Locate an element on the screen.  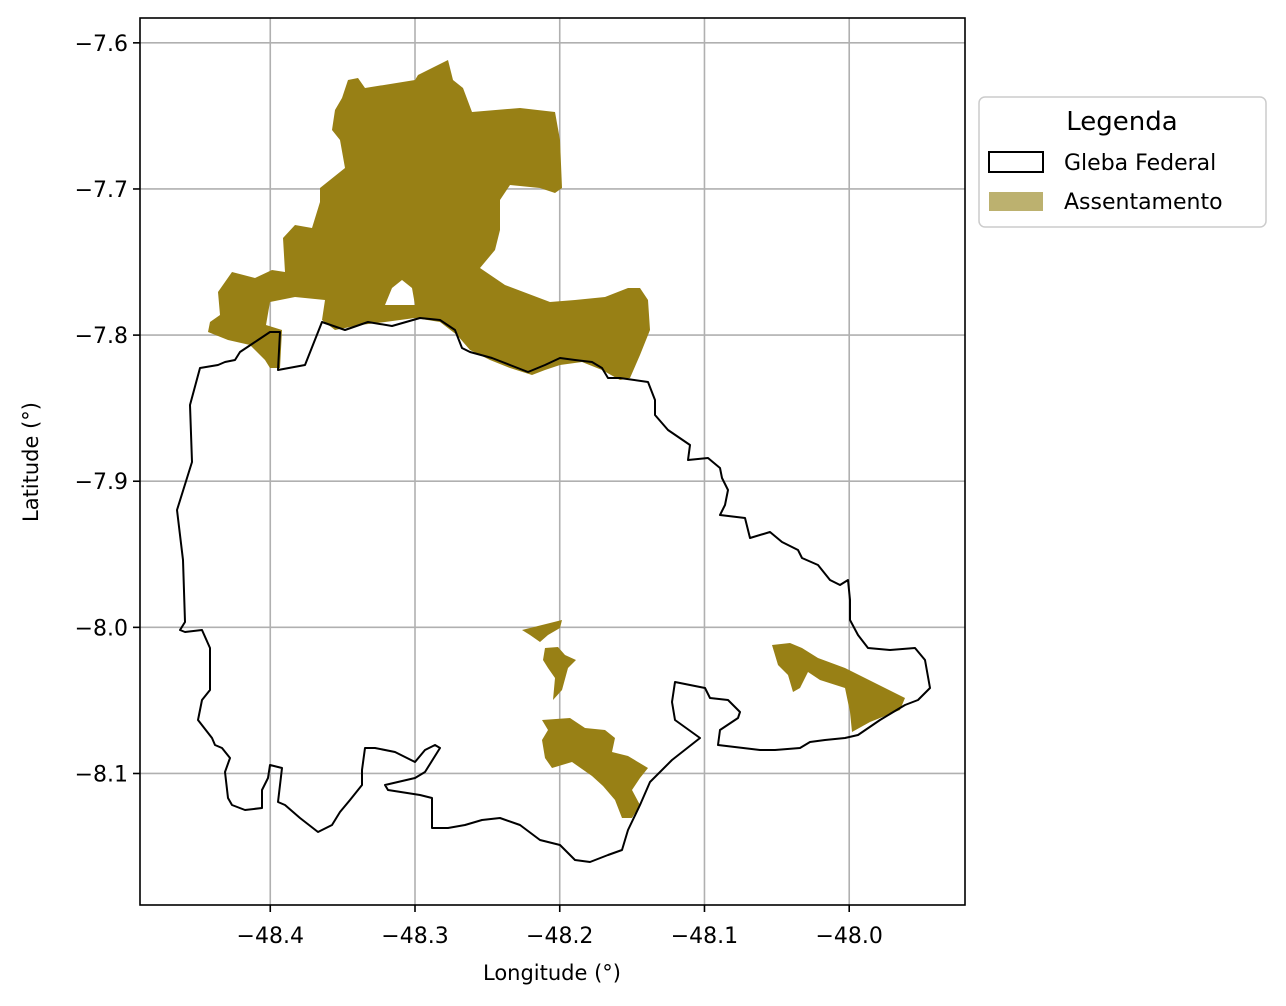
legend-label-gleba: Gleba Federal is located at coordinates (1140, 163).